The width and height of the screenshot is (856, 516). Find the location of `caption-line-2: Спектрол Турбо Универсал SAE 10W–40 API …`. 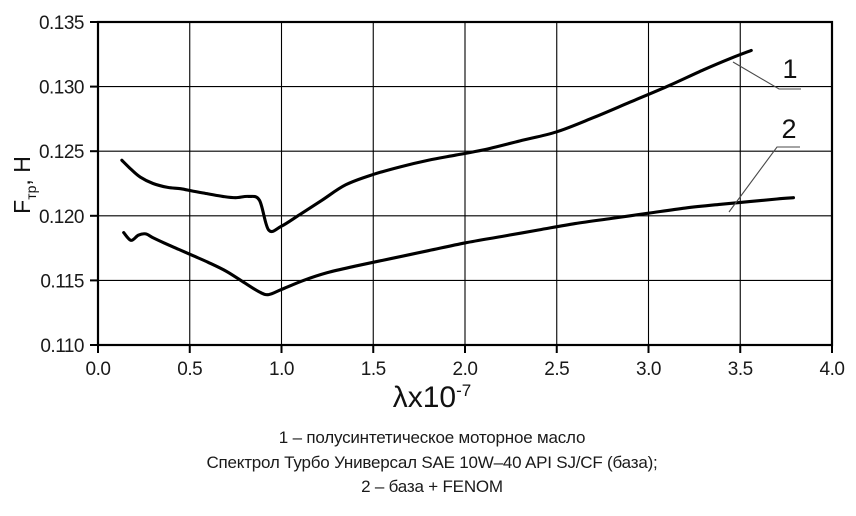

caption-line-2: Спектрол Турбо Универсал SAE 10W–40 API … is located at coordinates (431, 462).